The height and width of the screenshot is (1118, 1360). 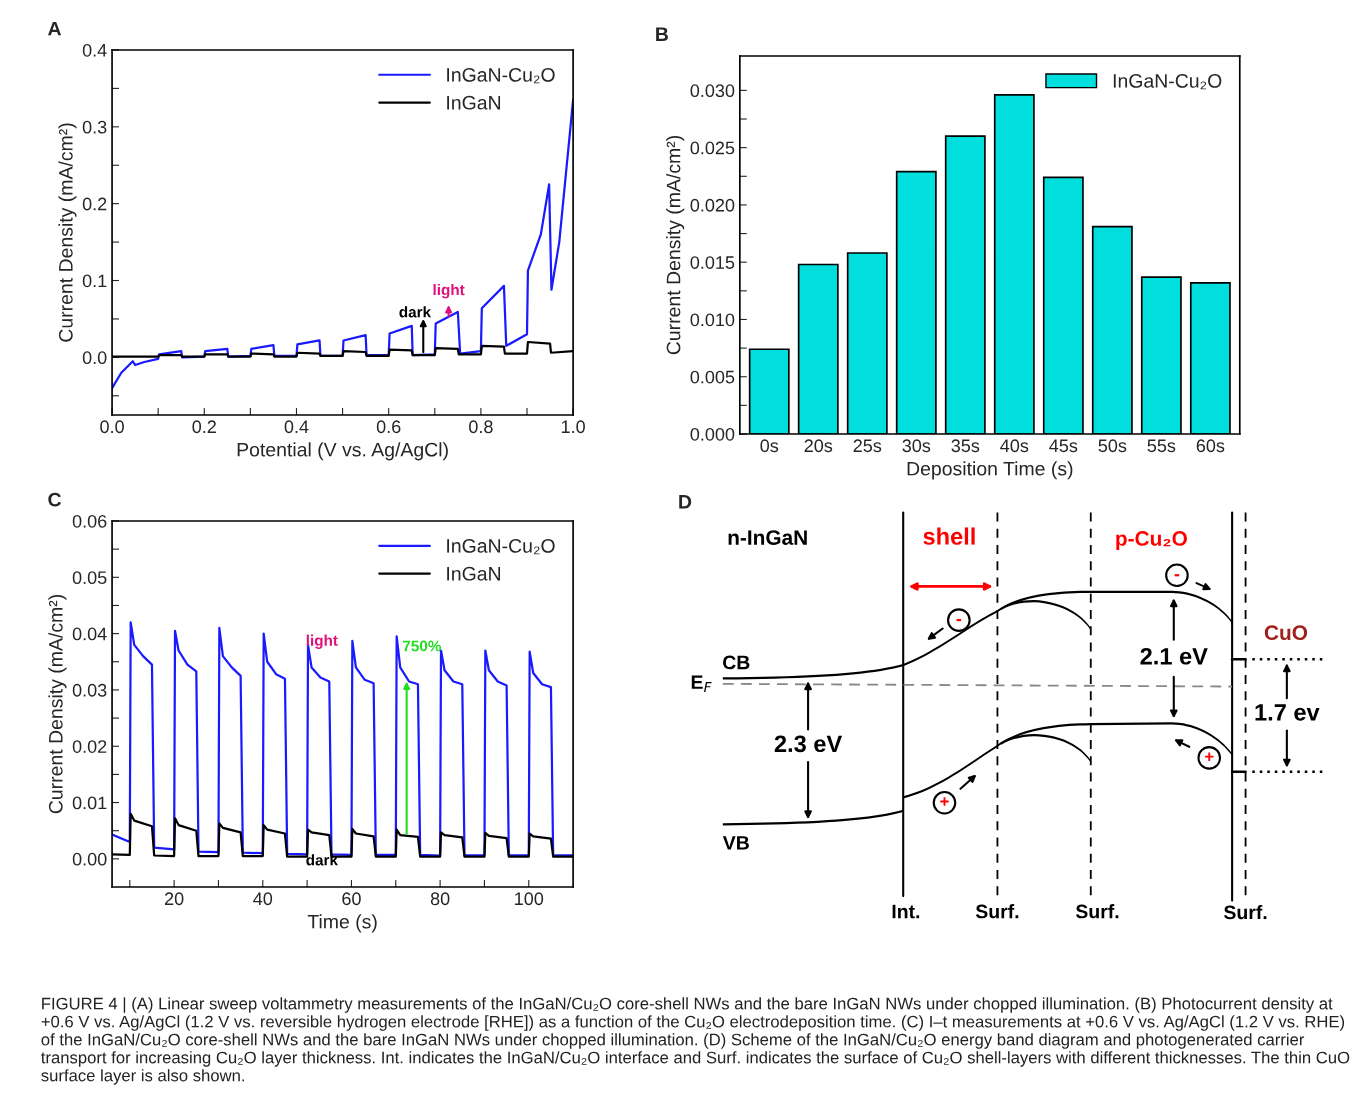 What do you see at coordinates (89, 578) in the screenshot?
I see `y-tick-label: 0.05` at bounding box center [89, 578].